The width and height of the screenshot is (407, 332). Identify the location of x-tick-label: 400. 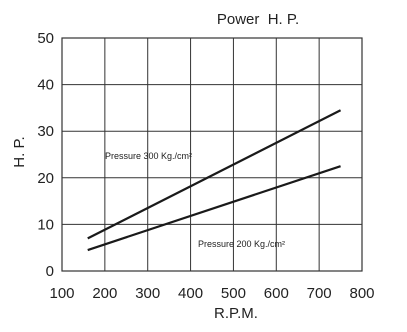
(190, 293).